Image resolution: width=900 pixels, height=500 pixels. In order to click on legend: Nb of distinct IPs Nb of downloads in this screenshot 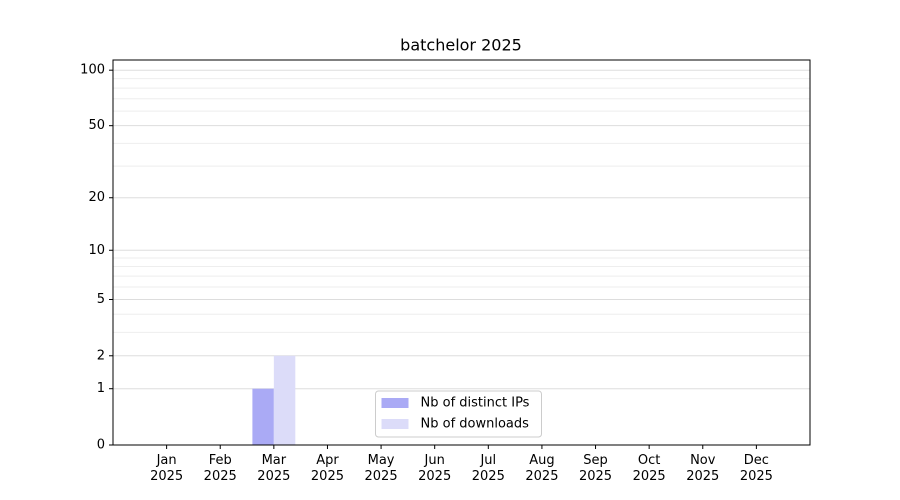, I will do `click(458, 414)`.